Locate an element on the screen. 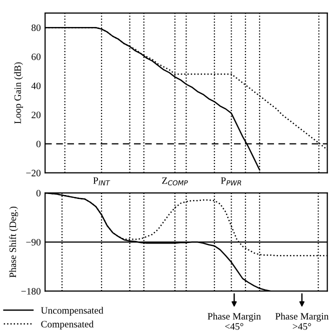 This screenshot has width=334, height=335. legend-label: Uncompensated is located at coordinates (72, 311).